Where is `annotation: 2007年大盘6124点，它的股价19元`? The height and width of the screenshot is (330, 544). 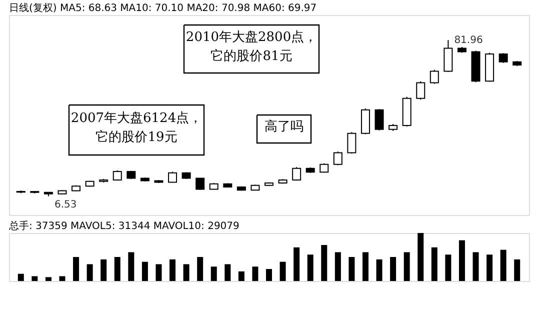 annotation: 2007年大盘6124点，它的股价19元 is located at coordinates (136, 128).